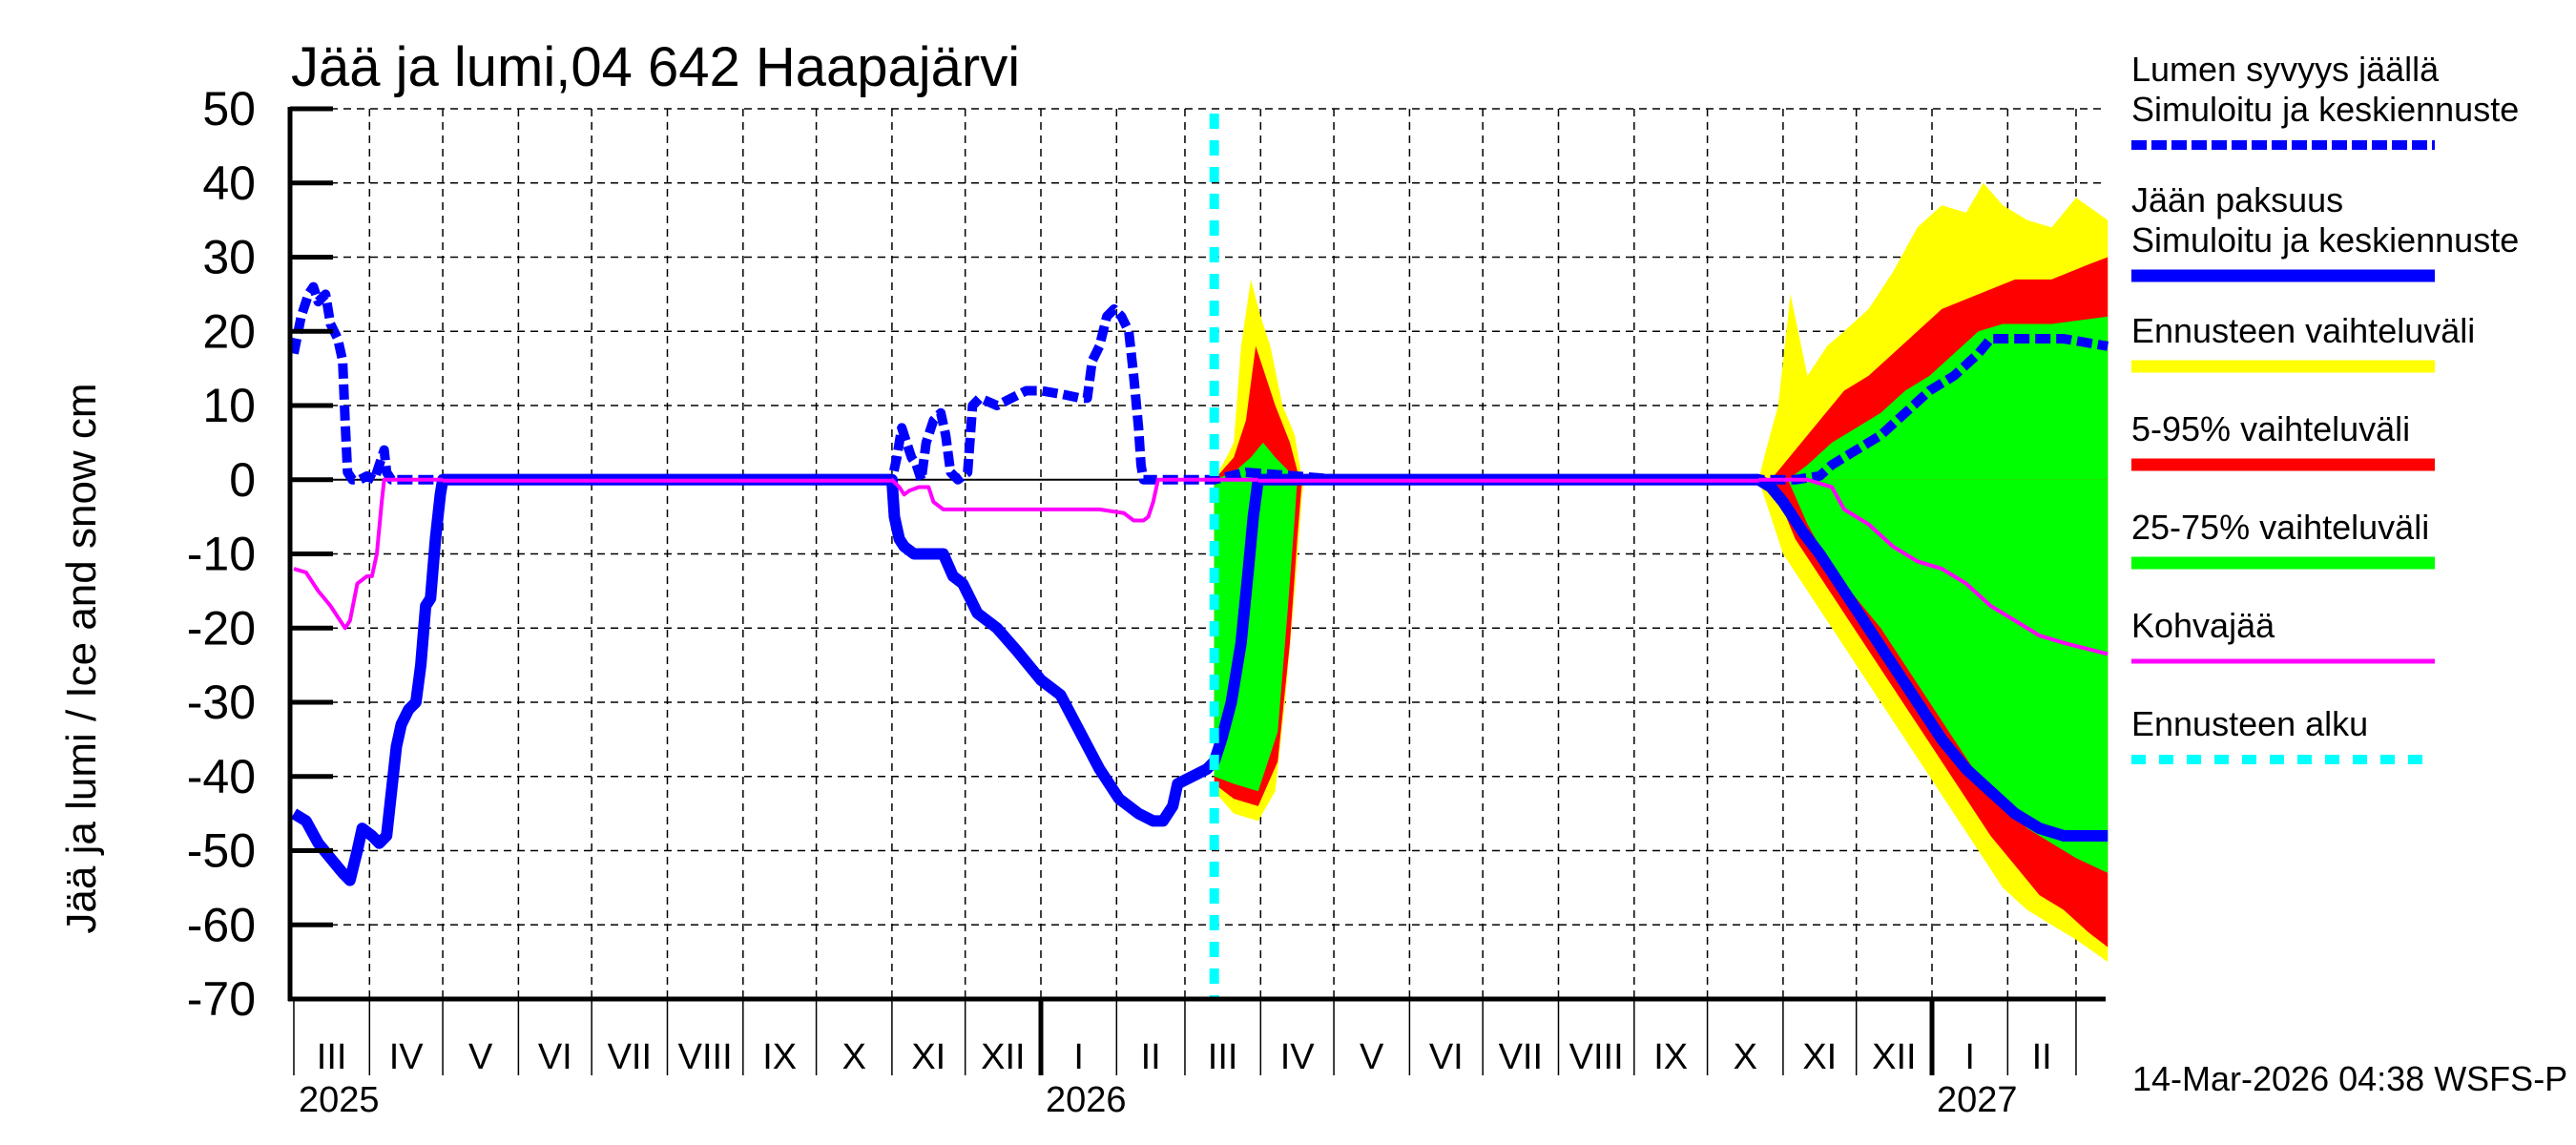 This screenshot has width=2576, height=1145. Describe the element at coordinates (1201, 566) in the screenshot. I see `kohvajaa-line` at that location.